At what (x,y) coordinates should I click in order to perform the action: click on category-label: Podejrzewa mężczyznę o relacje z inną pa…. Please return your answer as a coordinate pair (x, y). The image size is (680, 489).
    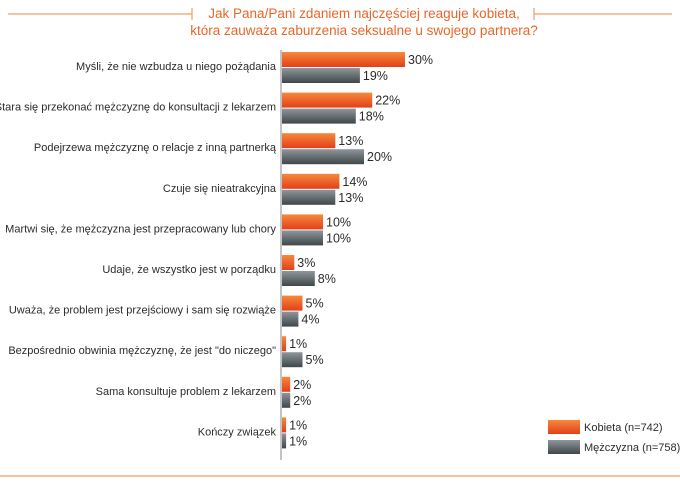
    Looking at the image, I should click on (155, 148).